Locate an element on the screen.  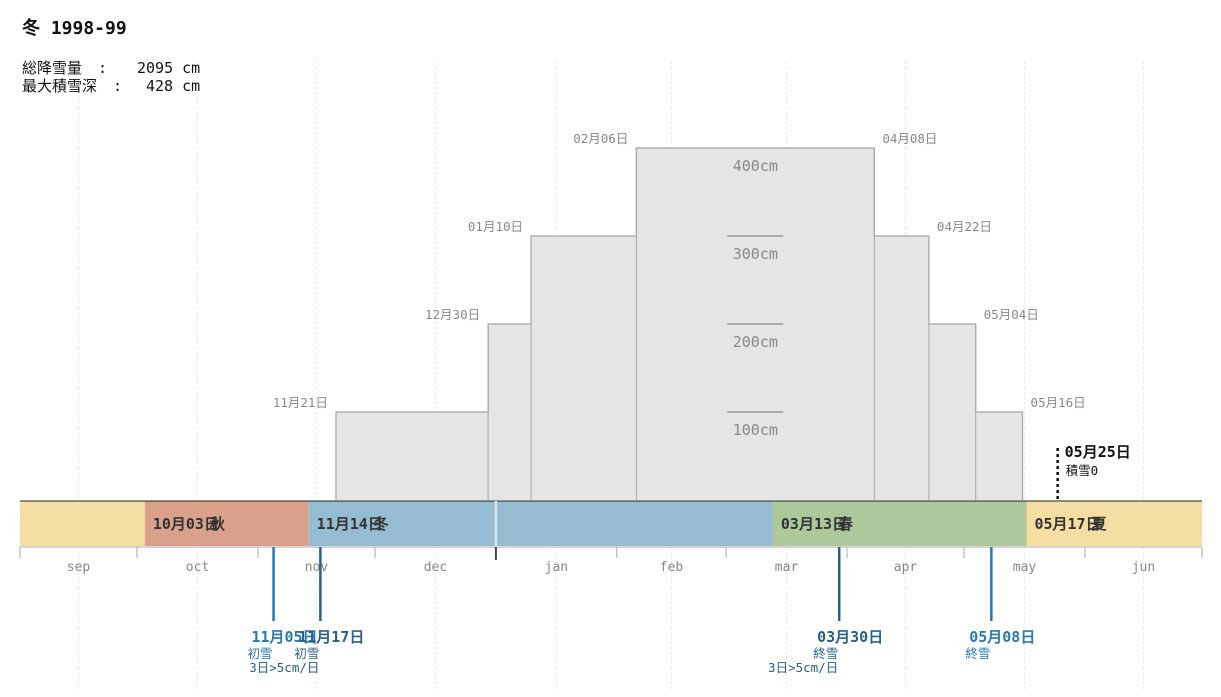
event-date: 11月05日 is located at coordinates (284, 637).